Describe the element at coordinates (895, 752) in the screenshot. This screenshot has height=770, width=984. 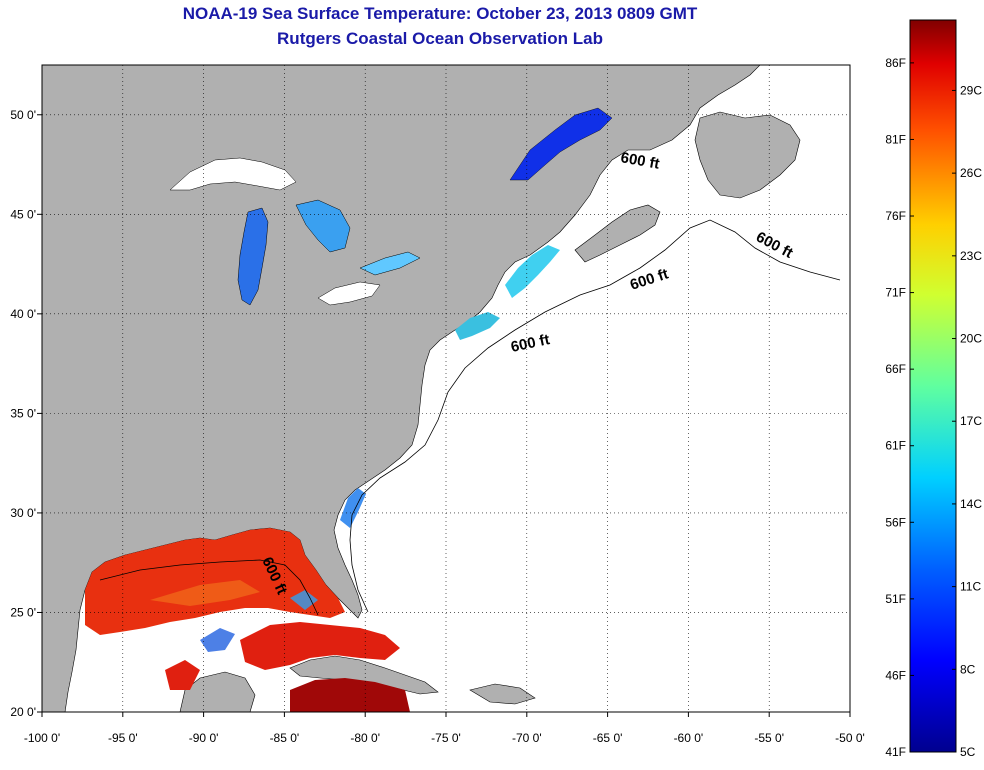
I see `colorbar-f-label: 41F` at that location.